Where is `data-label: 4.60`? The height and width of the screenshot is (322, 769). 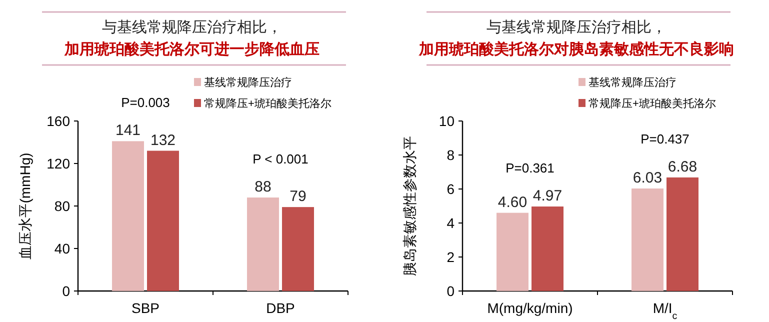
data-label: 4.60 is located at coordinates (513, 202).